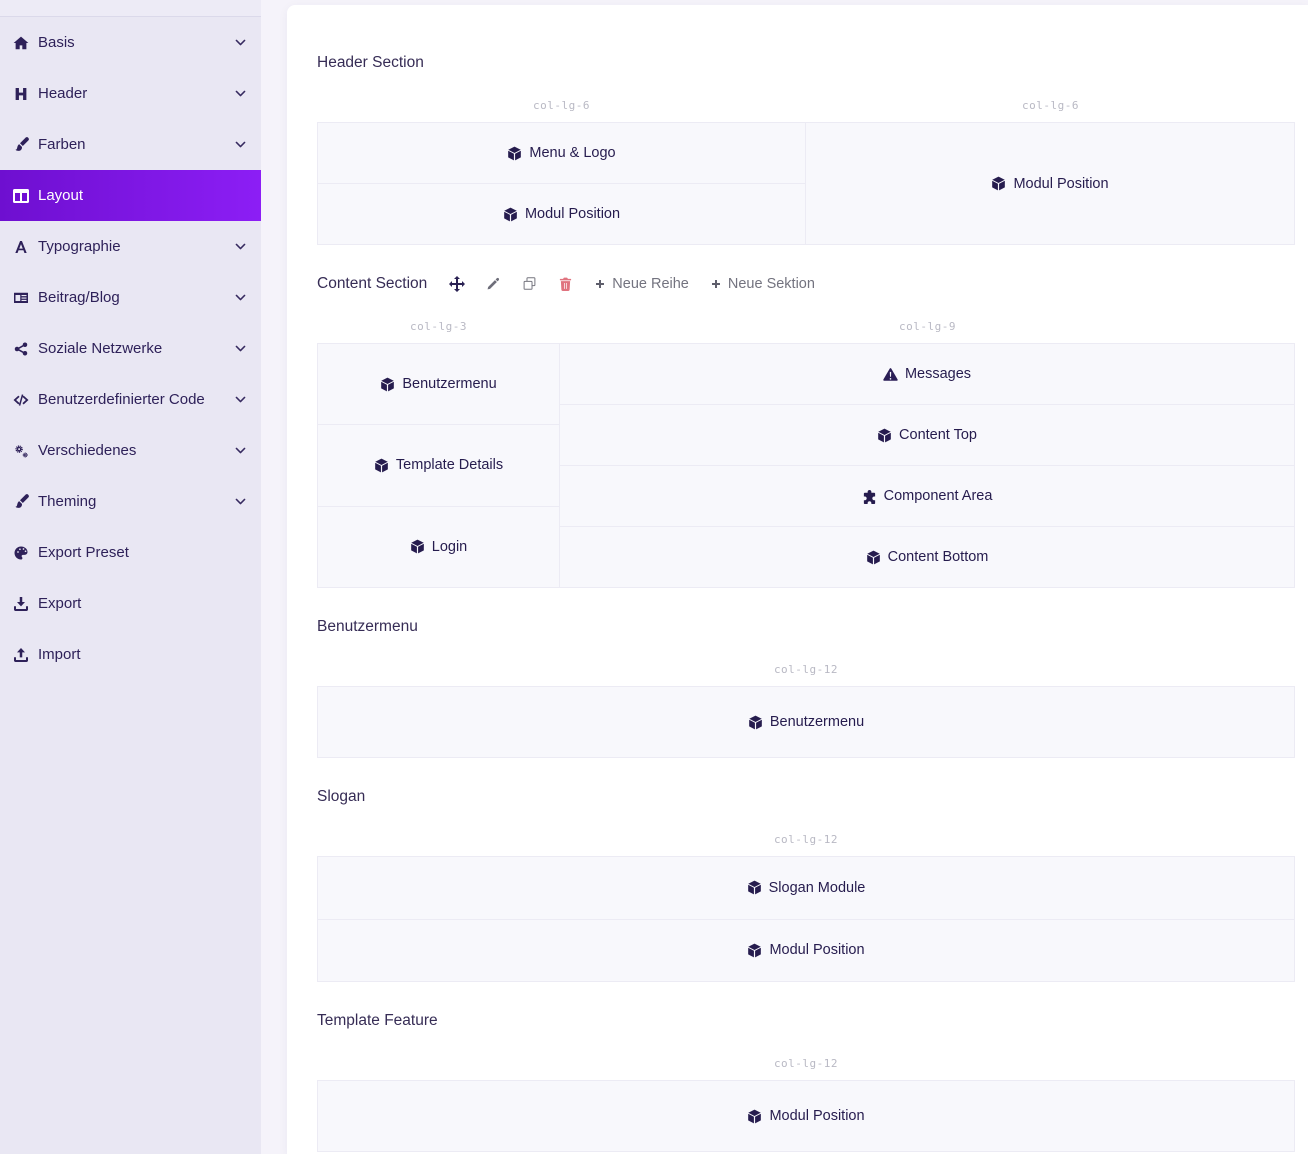 The width and height of the screenshot is (1308, 1154). I want to click on module-cell: Content Top, so click(927, 435).